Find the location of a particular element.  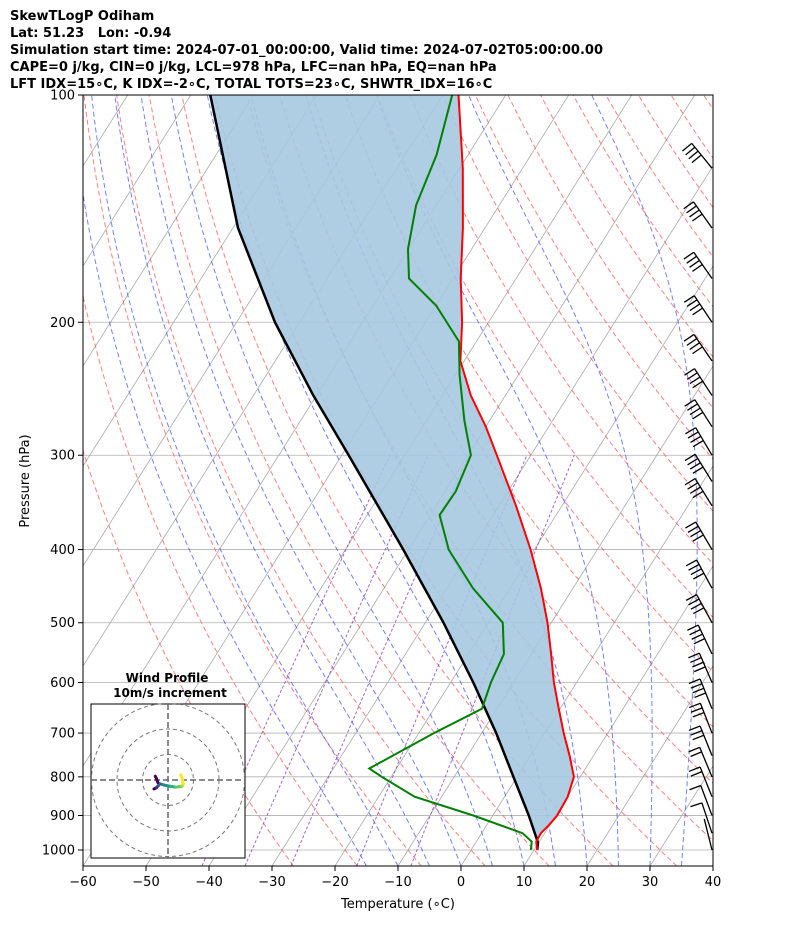

y-tick-label: 100 is located at coordinates (62, 96).